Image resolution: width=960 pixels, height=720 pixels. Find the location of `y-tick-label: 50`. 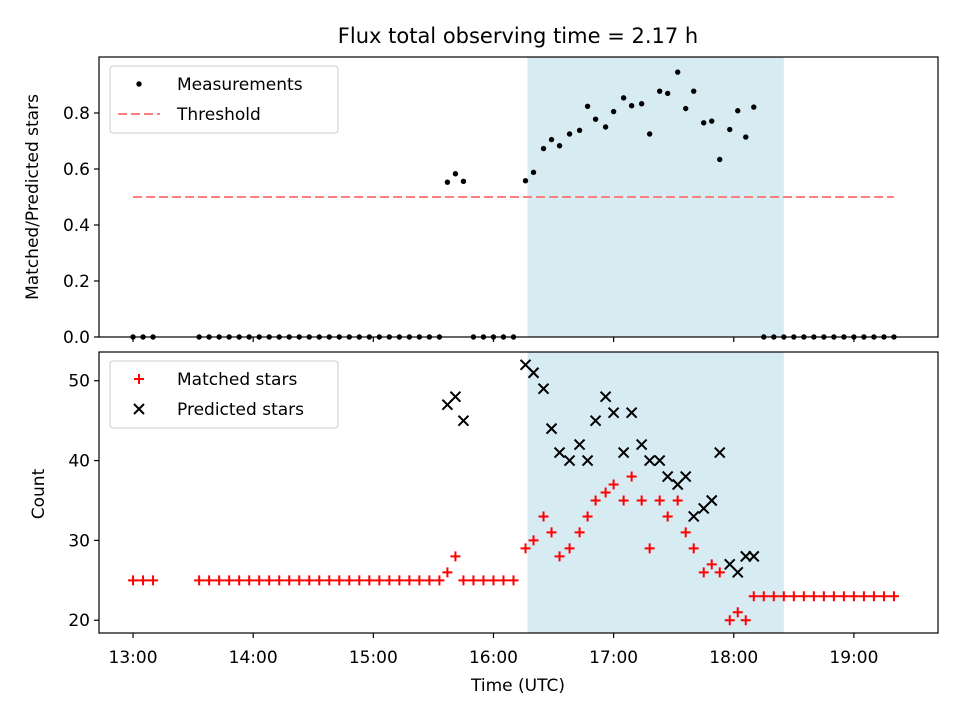

y-tick-label: 50 is located at coordinates (79, 382).